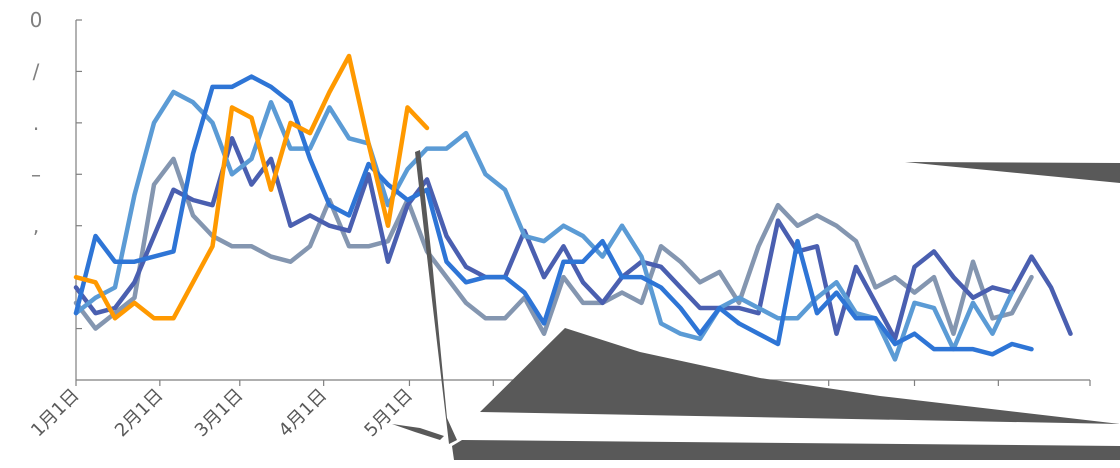 The width and height of the screenshot is (1120, 468). I want to click on overlay-wedge-upper-right, so click(1012, 172).